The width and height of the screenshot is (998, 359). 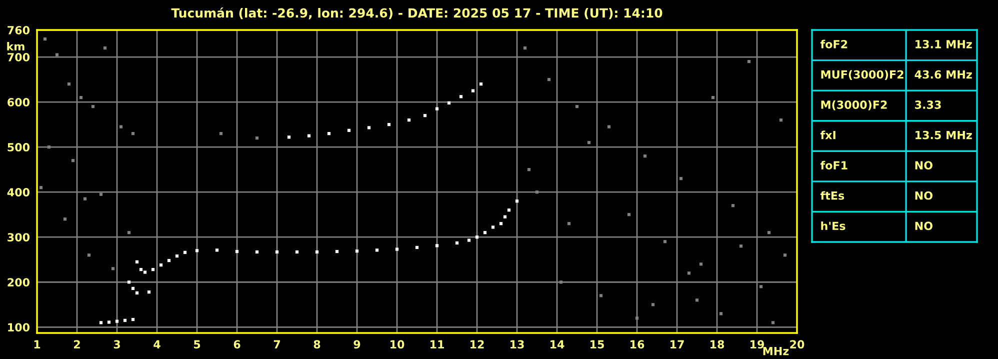 What do you see at coordinates (317, 344) in the screenshot?
I see `x-tick-label: 8` at bounding box center [317, 344].